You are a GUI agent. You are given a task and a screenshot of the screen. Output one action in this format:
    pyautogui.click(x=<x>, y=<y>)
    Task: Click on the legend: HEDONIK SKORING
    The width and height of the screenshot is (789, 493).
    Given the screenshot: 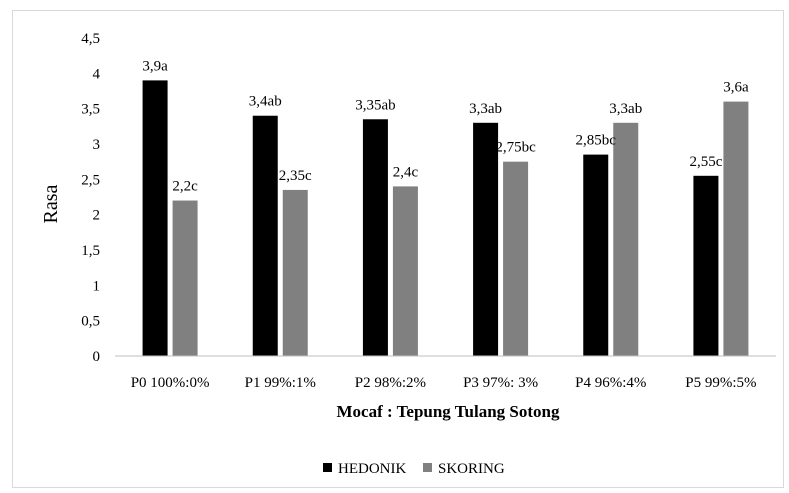 What is the action you would take?
    pyautogui.click(x=414, y=469)
    